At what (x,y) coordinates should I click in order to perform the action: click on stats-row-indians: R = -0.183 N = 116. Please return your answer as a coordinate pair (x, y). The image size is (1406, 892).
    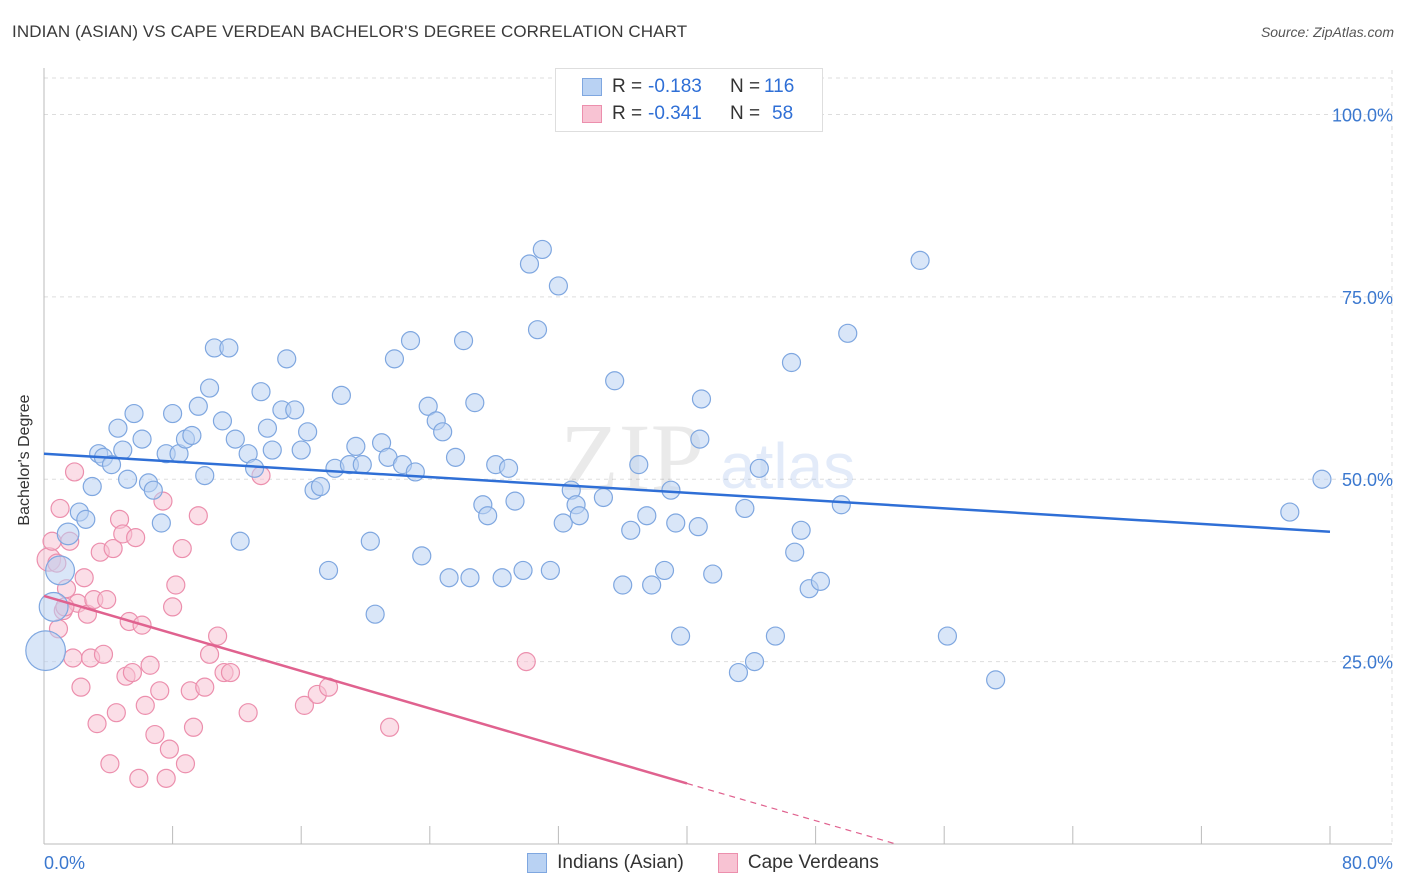
    Looking at the image, I should click on (688, 87).